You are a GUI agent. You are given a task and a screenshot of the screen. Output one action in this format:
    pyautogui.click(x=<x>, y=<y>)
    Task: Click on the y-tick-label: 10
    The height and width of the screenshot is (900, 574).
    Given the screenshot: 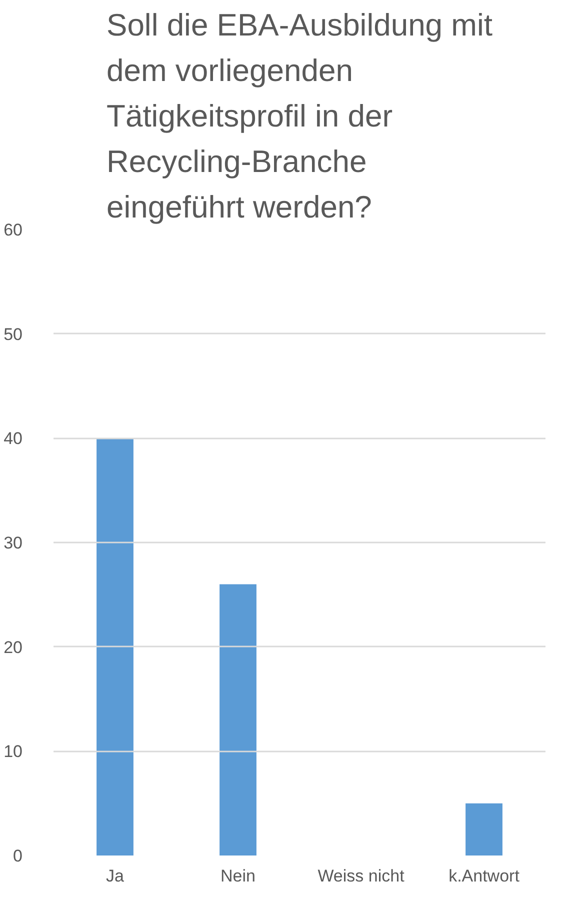 What is the action you would take?
    pyautogui.click(x=13, y=752)
    